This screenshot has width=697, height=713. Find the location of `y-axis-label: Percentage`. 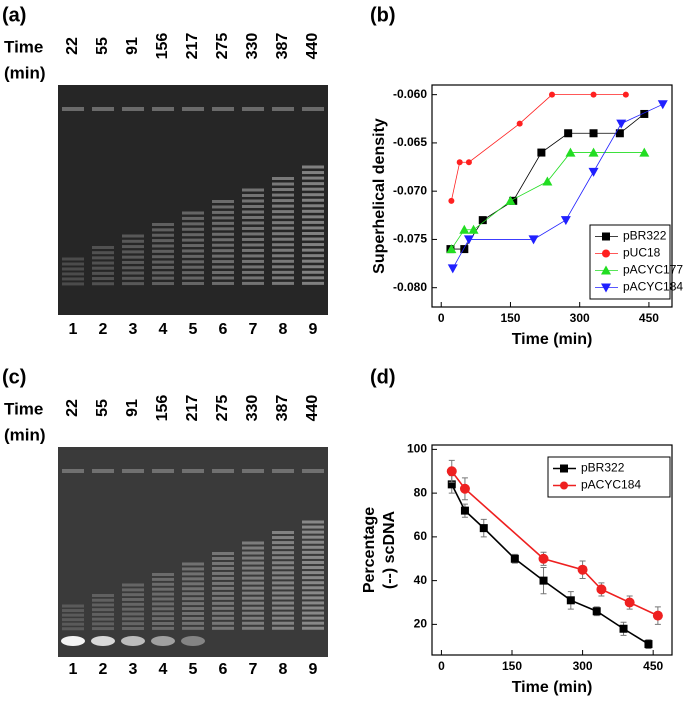

y-axis-label: Percentage is located at coordinates (369, 550).